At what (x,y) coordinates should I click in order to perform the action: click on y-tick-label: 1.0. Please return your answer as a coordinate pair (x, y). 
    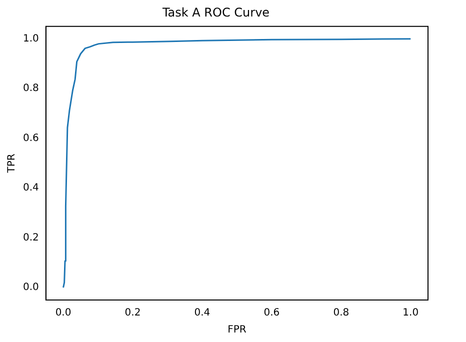
    Looking at the image, I should click on (30, 38).